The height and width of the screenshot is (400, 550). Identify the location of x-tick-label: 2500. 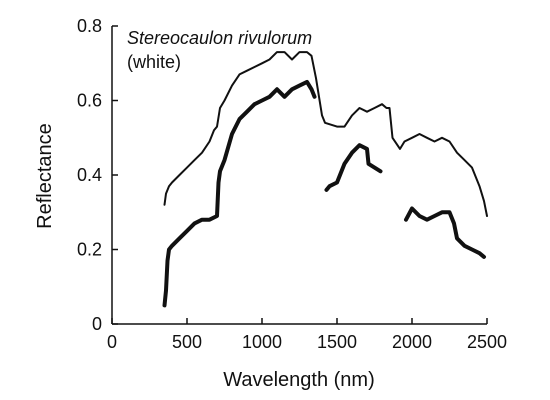
(487, 342).